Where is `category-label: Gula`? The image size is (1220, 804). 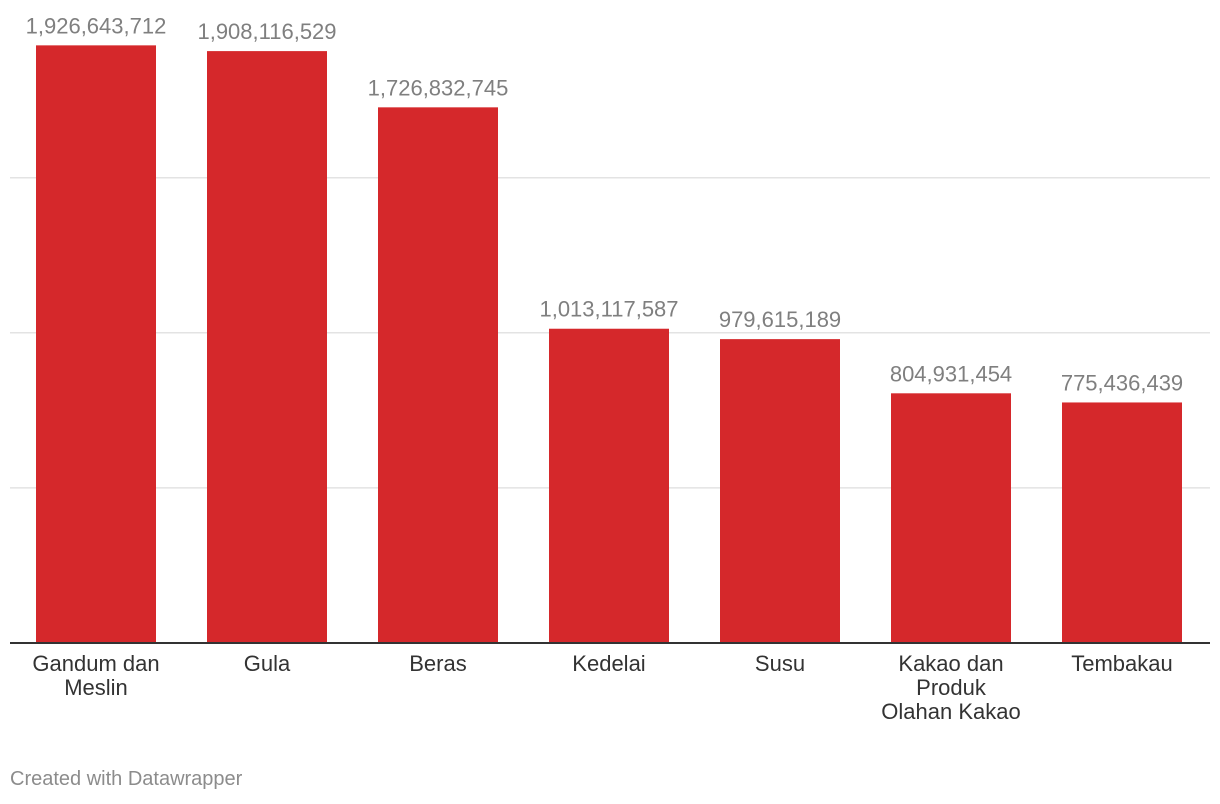
category-label: Gula is located at coordinates (267, 663).